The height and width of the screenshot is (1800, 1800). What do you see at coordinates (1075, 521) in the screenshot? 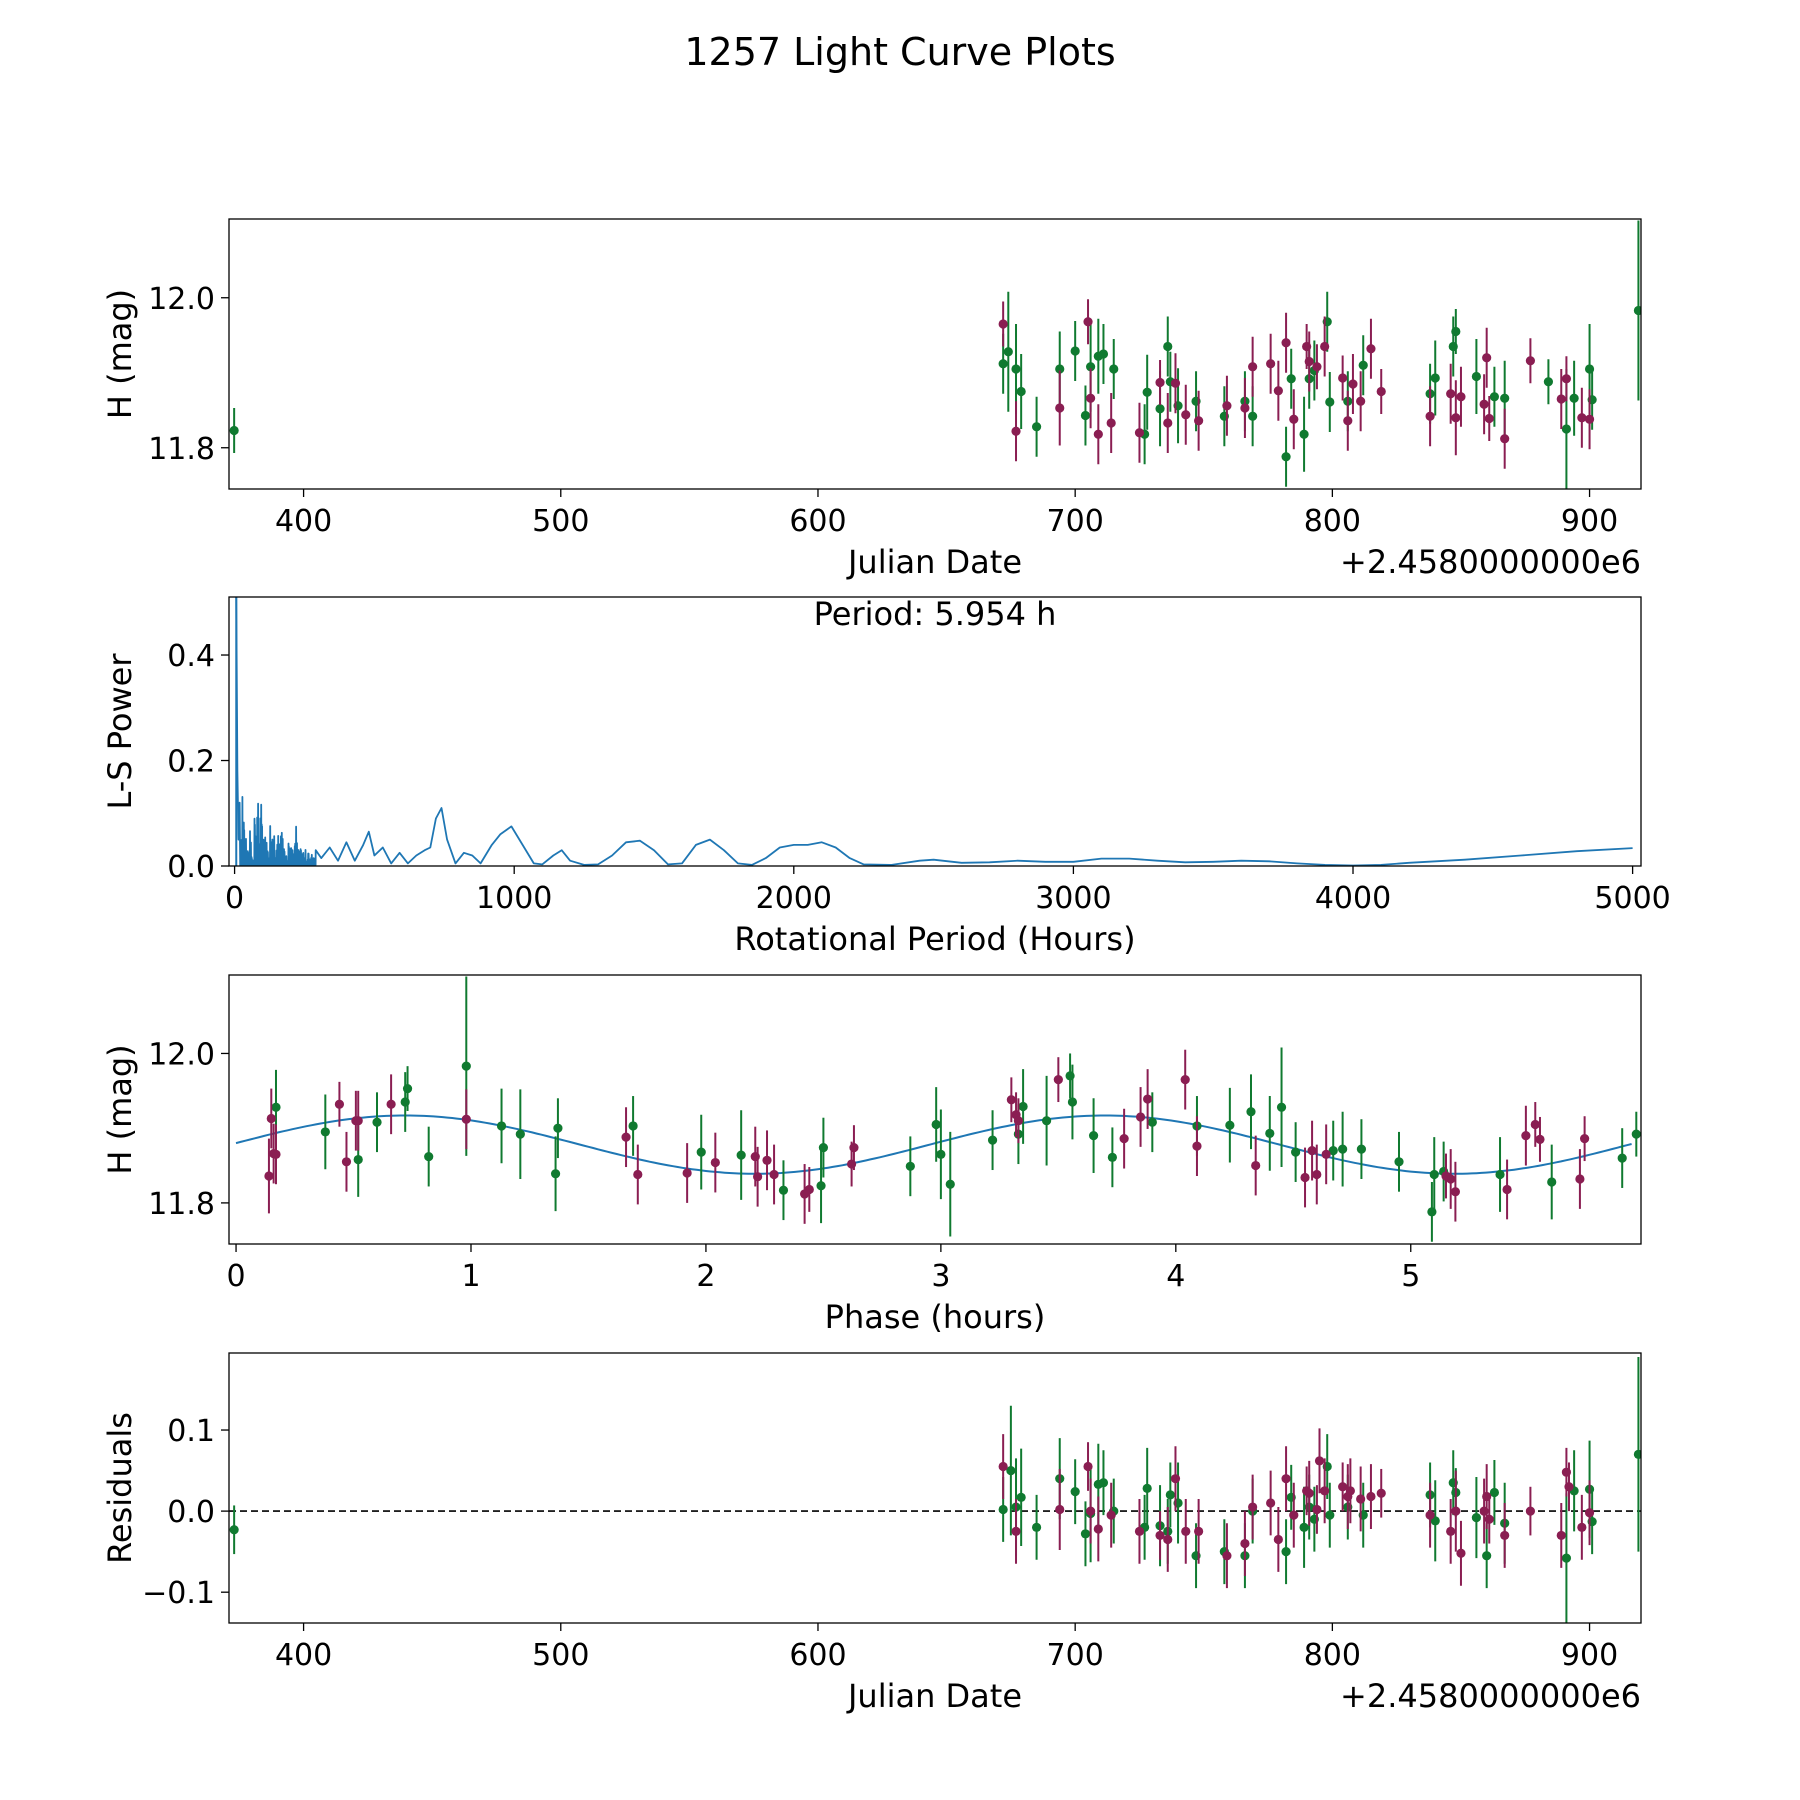
I see `x-tick-label: 700` at bounding box center [1075, 521].